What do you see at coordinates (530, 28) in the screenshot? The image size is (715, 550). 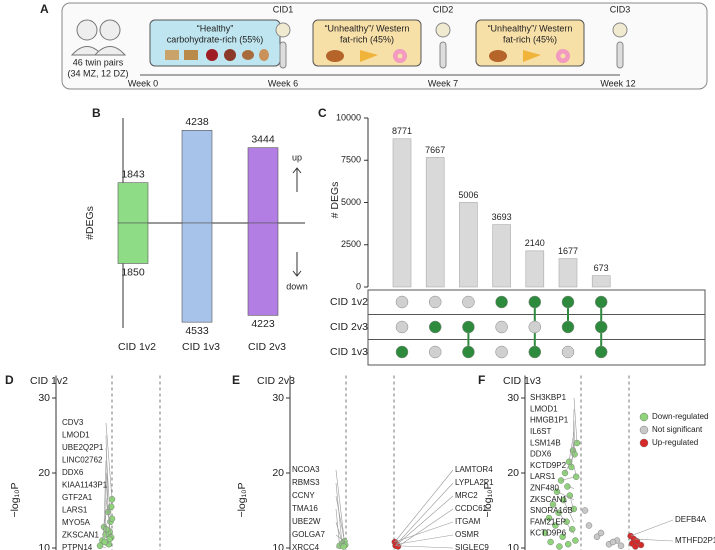 I see `diet-text: “Unhealthy”/ Western` at bounding box center [530, 28].